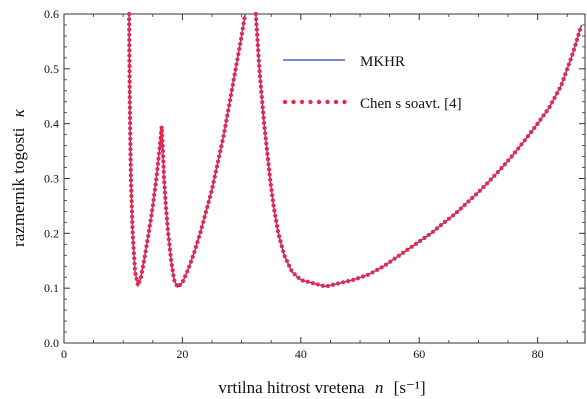 The height and width of the screenshot is (399, 587). Describe the element at coordinates (18, 187) in the screenshot. I see `y-axis-title-text: razmernik togosti` at that location.